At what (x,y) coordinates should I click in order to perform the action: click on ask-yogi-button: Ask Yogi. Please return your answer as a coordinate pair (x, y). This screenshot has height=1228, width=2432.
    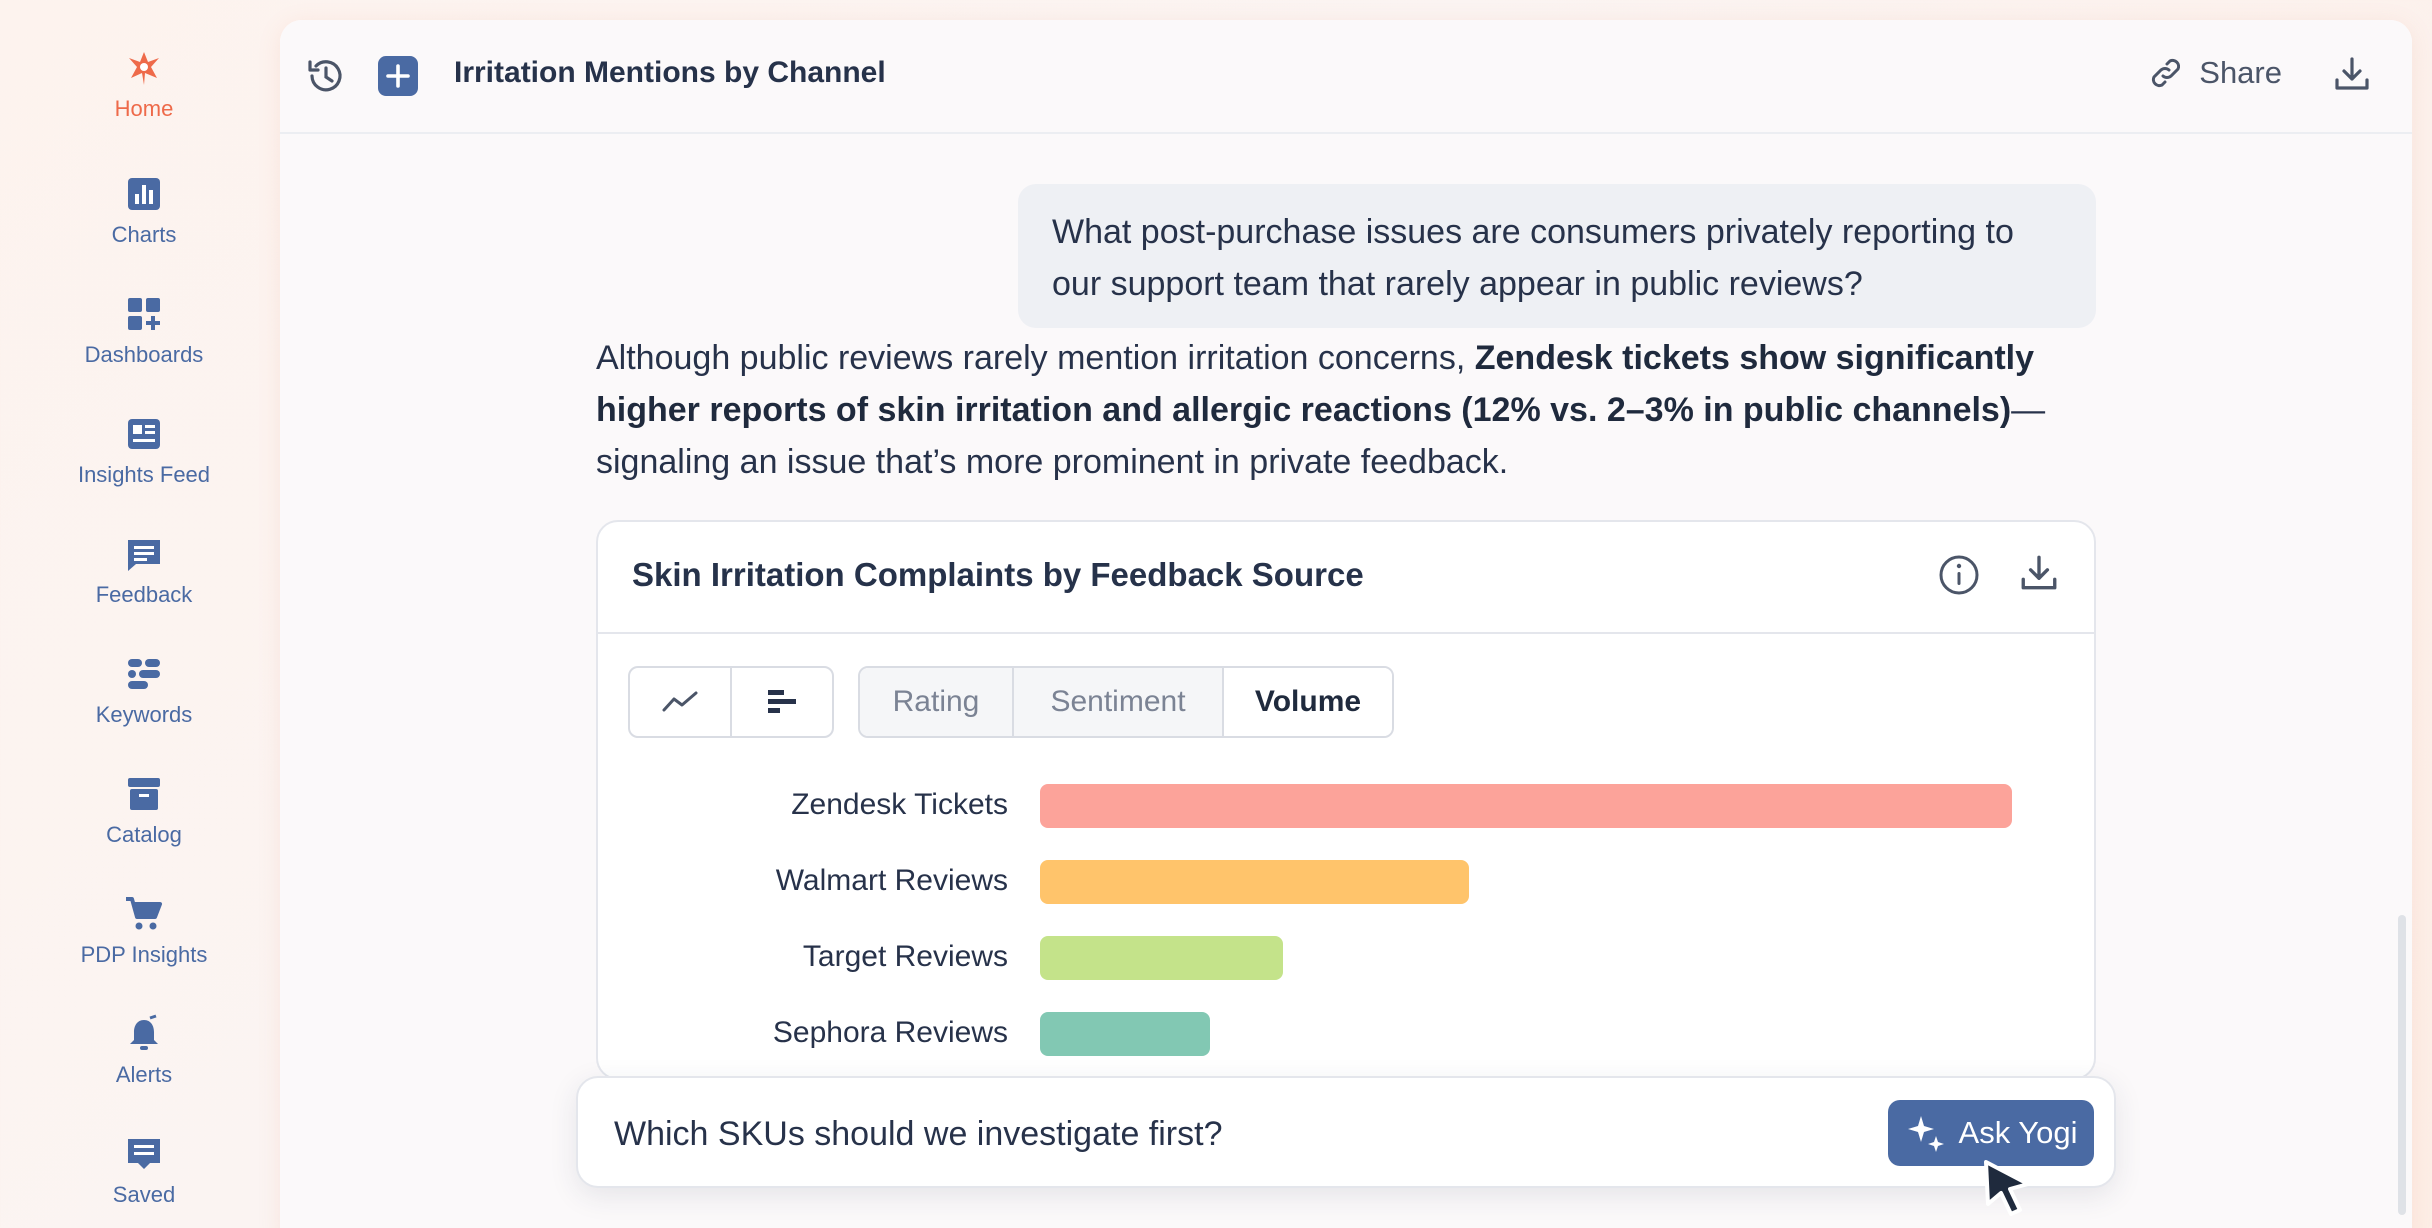
    Looking at the image, I should click on (1991, 1133).